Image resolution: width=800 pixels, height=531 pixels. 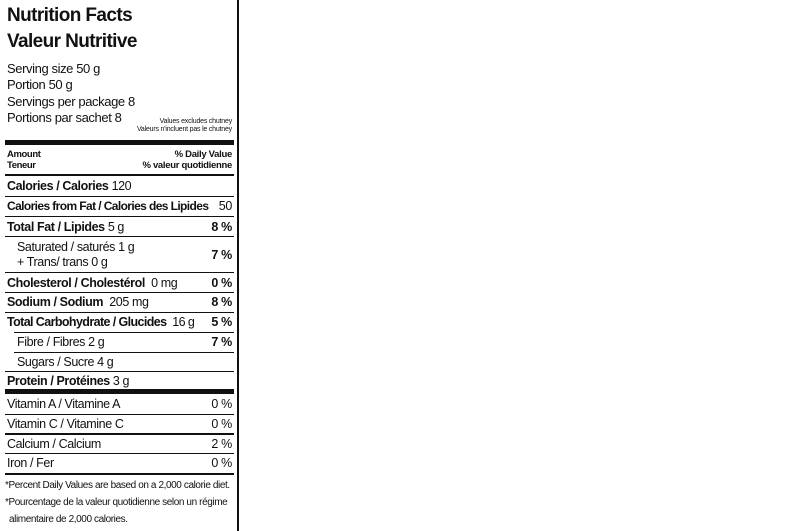 I want to click on servings-per-package: Servings per package 8, so click(x=71, y=101).